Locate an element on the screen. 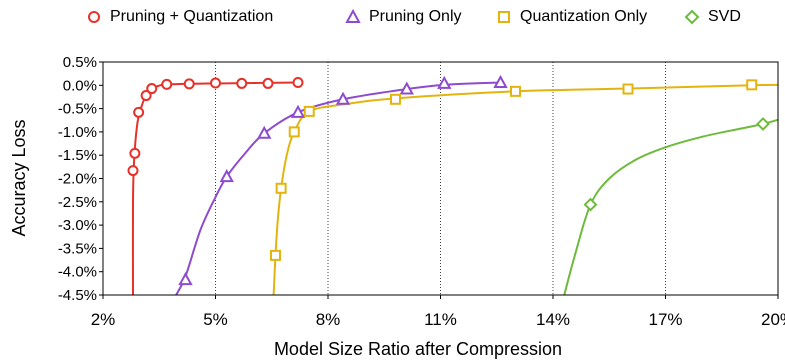 This screenshot has height=364, width=785. series-line is located at coordinates (670, 206).